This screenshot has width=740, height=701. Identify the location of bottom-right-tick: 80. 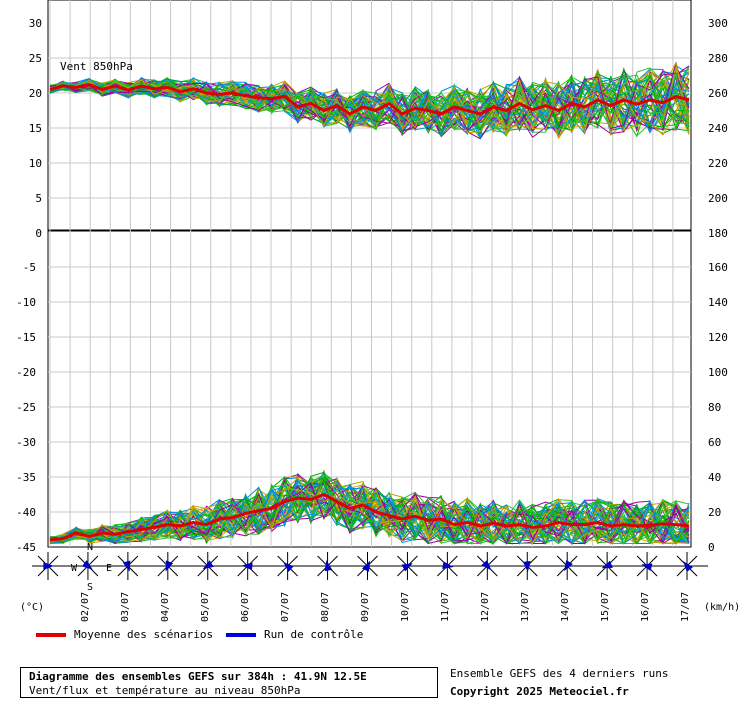
(714, 407).